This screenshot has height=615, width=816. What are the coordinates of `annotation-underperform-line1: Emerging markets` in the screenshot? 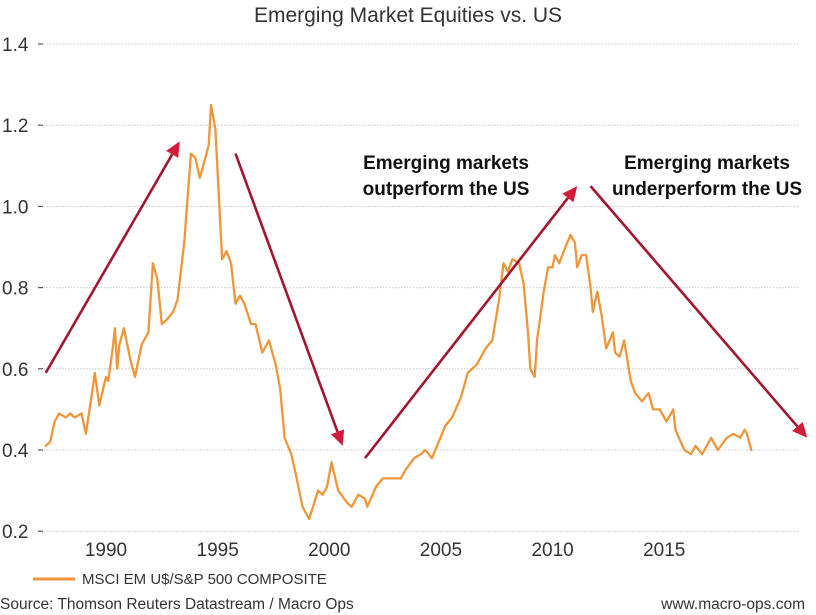 It's located at (707, 163).